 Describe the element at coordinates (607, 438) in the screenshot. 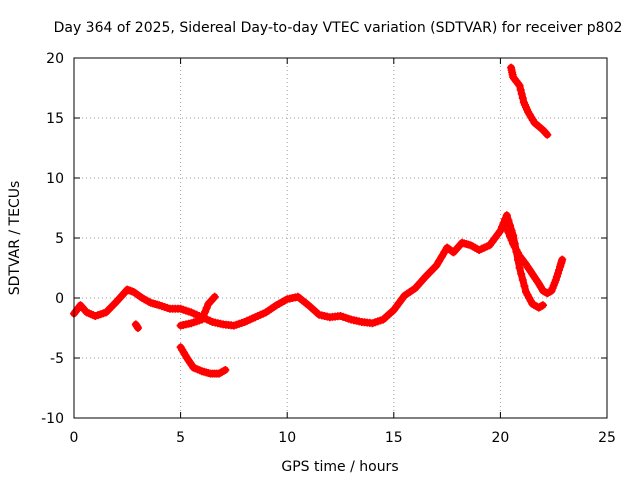

I see `x-tick-label: 25` at that location.